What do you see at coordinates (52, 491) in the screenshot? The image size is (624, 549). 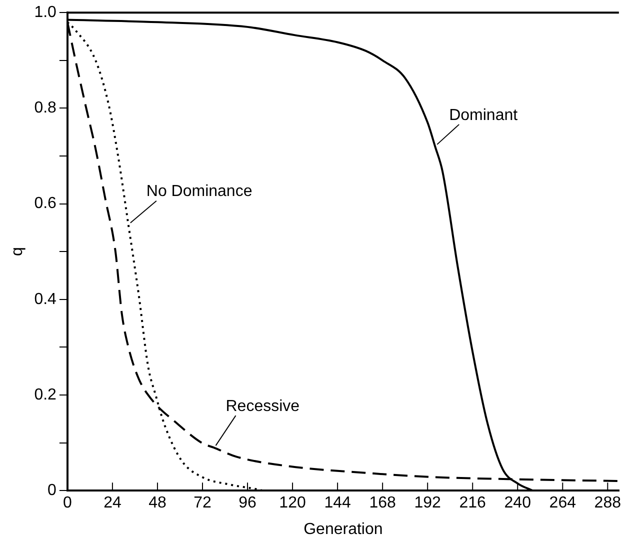 I see `y-tick-label: 0` at bounding box center [52, 491].